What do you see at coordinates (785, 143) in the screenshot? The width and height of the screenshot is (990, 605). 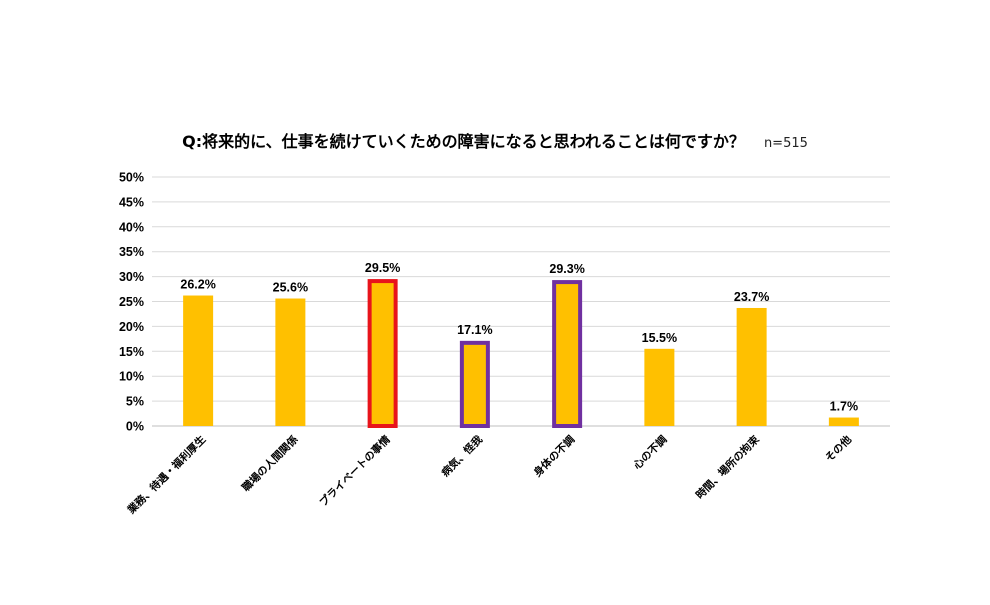 I see `sample-size-label: n=515` at bounding box center [785, 143].